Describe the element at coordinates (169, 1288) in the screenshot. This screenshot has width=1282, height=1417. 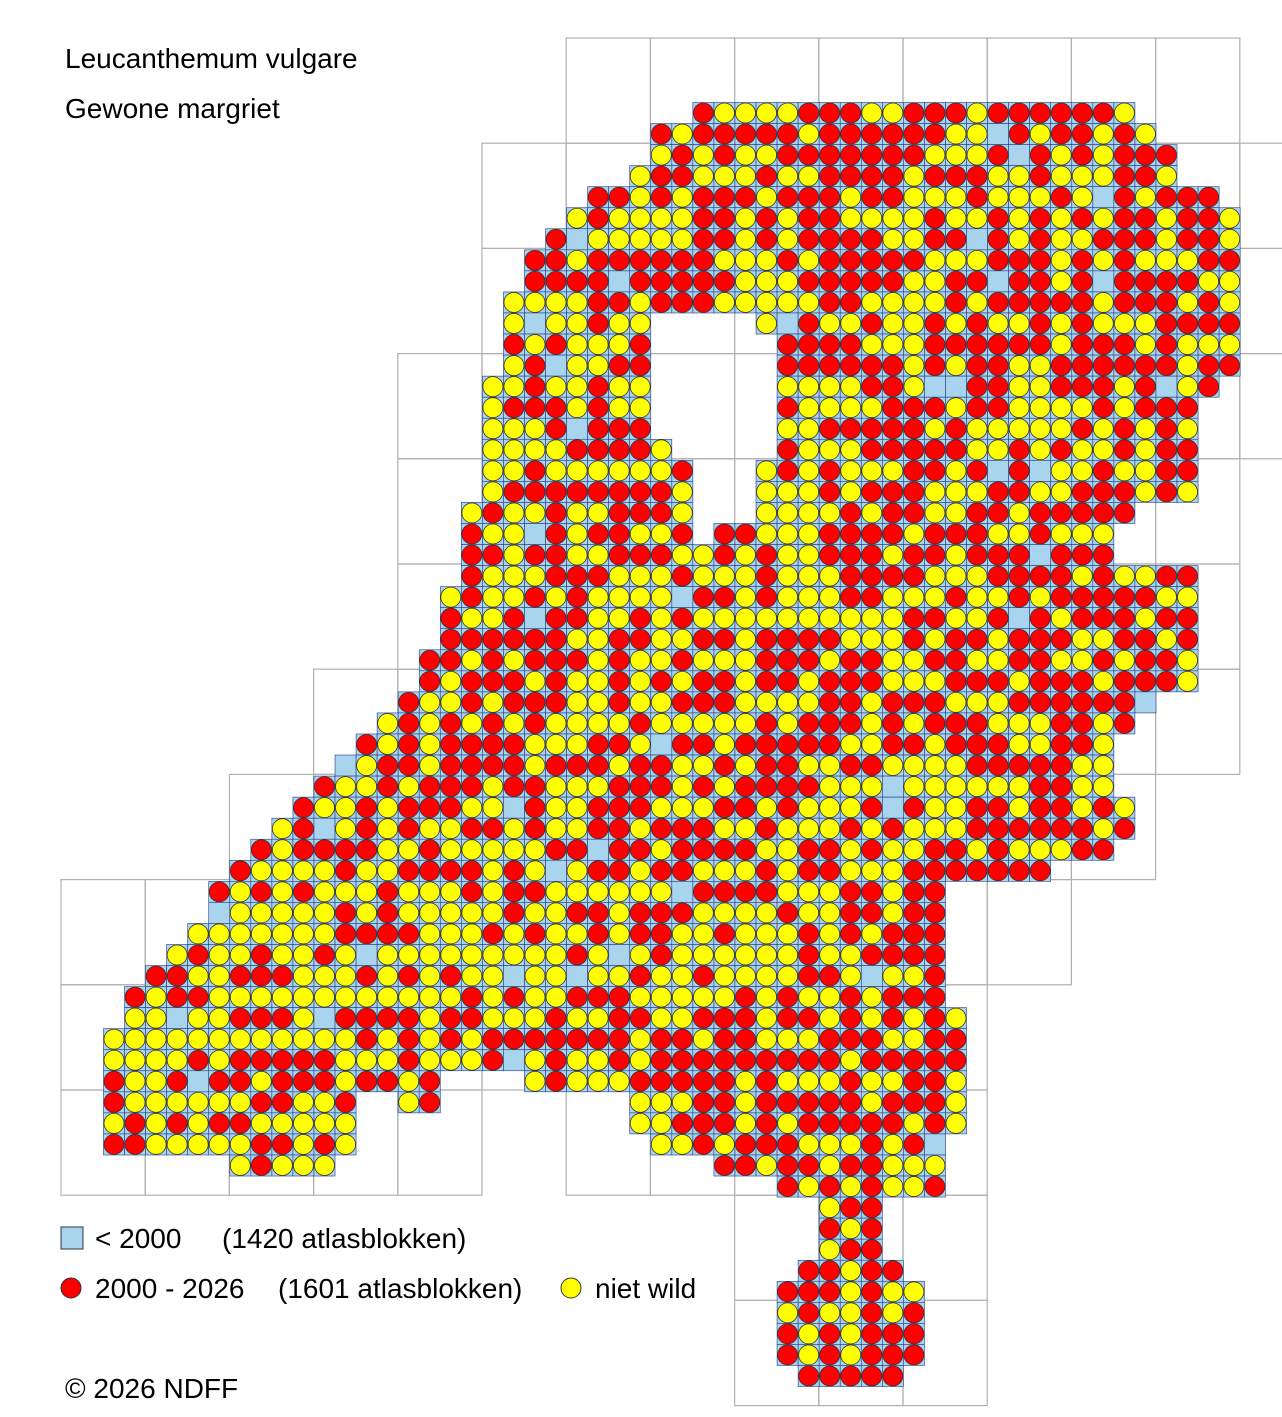
I see `legend-label: 2000 - 2026` at that location.